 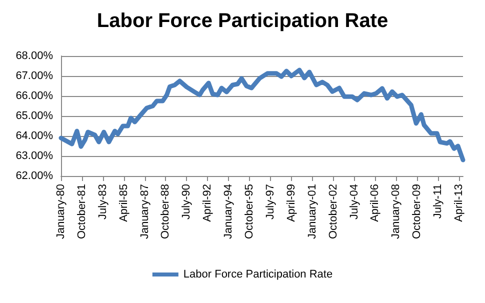 What do you see at coordinates (242, 21) in the screenshot?
I see `chart-title: Labor Force Participation Rate` at bounding box center [242, 21].